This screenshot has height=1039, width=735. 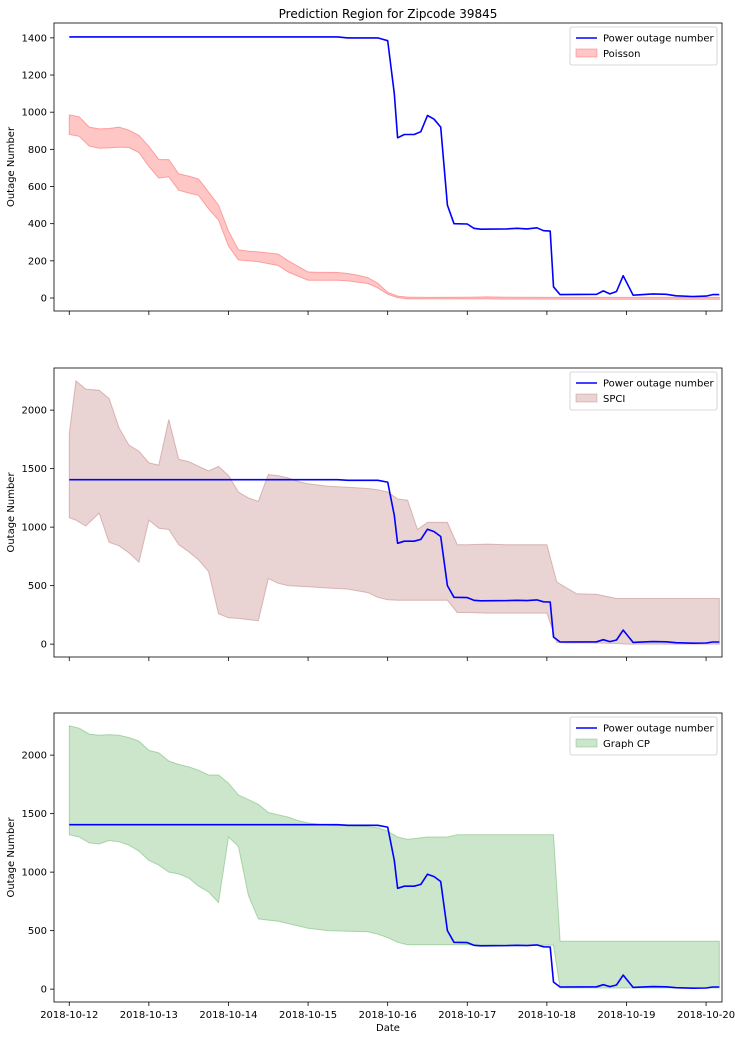 I want to click on x-tick-label: 2018-10-18, so click(x=547, y=1015).